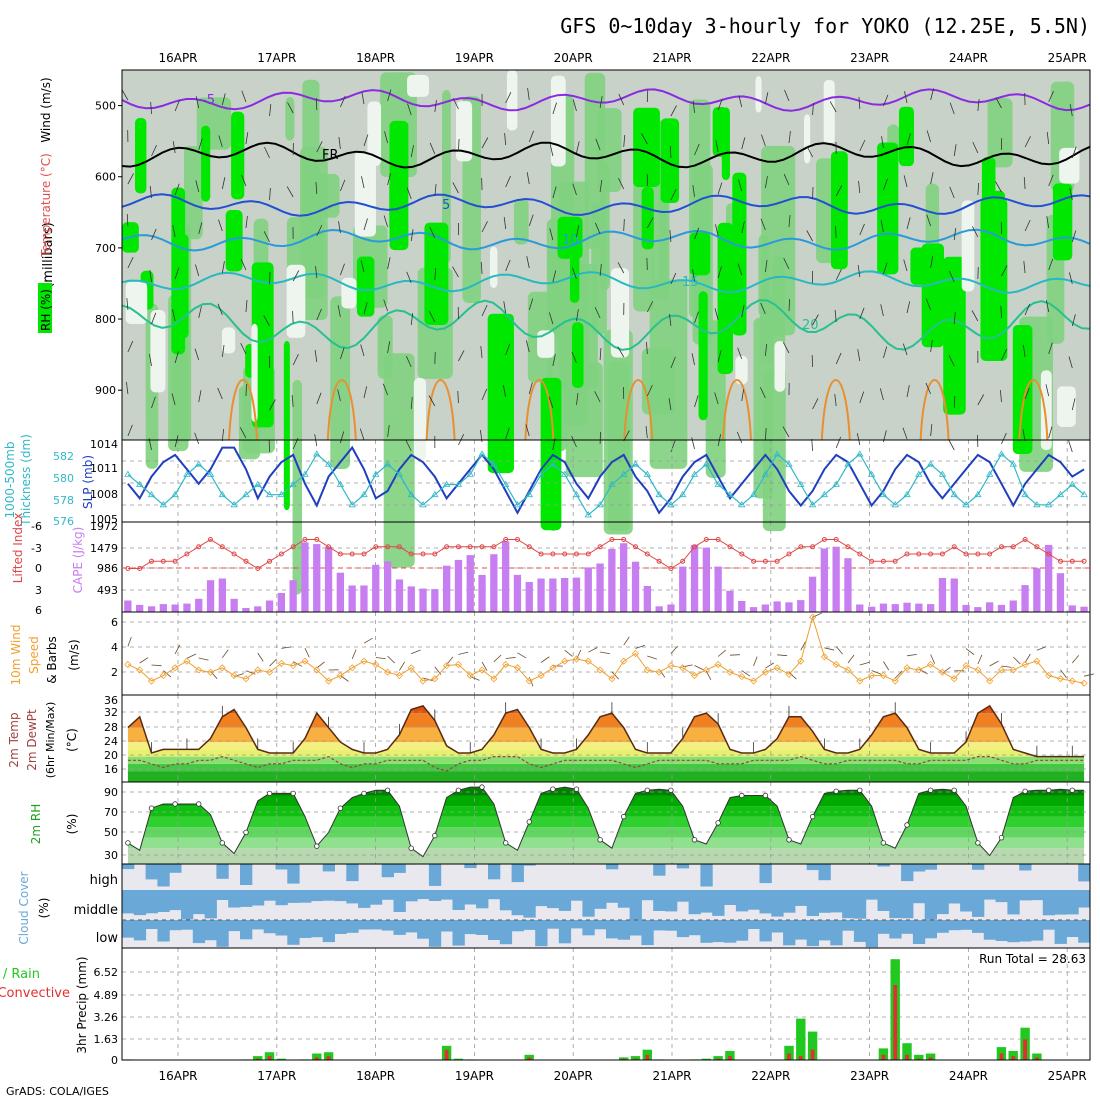  Describe the element at coordinates (1067, 1076) in the screenshot. I see `date-label-bottom: 25APR` at that location.